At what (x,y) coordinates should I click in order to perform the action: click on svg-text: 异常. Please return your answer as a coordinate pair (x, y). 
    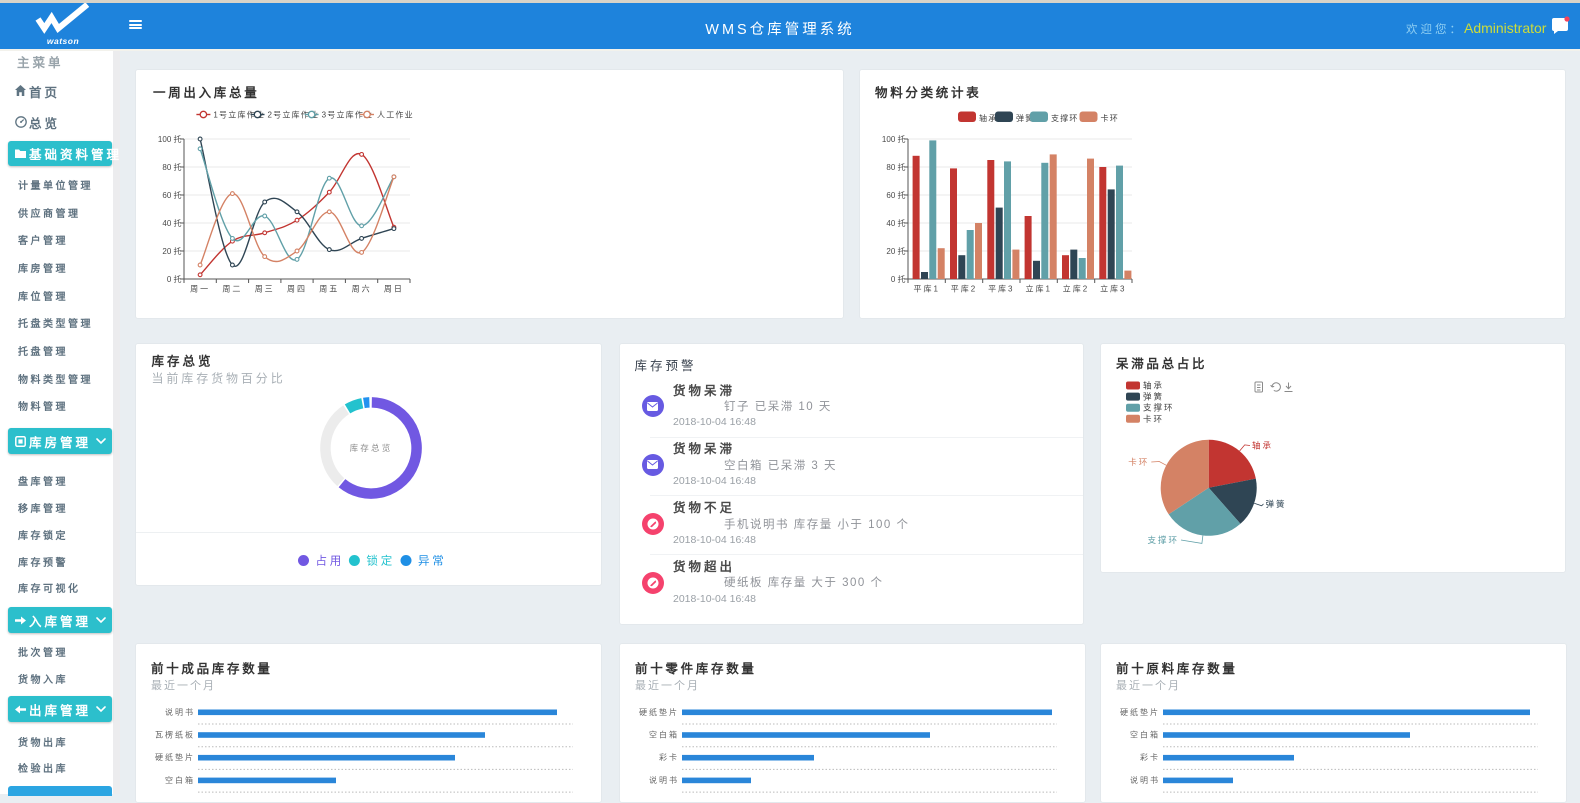
    Looking at the image, I should click on (432, 561).